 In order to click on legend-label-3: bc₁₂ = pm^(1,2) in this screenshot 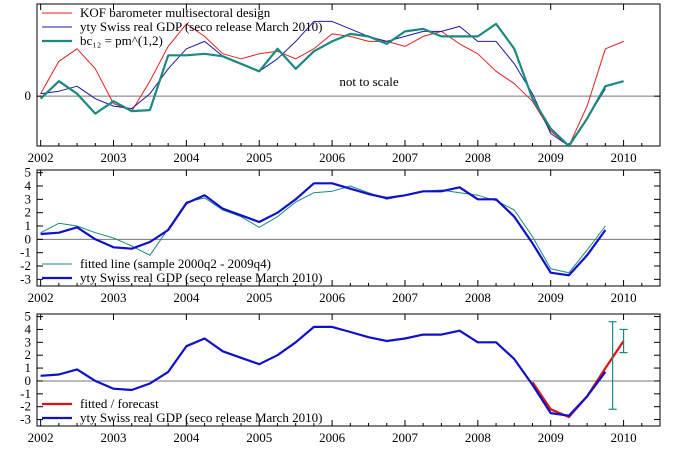, I will do `click(121, 40)`.